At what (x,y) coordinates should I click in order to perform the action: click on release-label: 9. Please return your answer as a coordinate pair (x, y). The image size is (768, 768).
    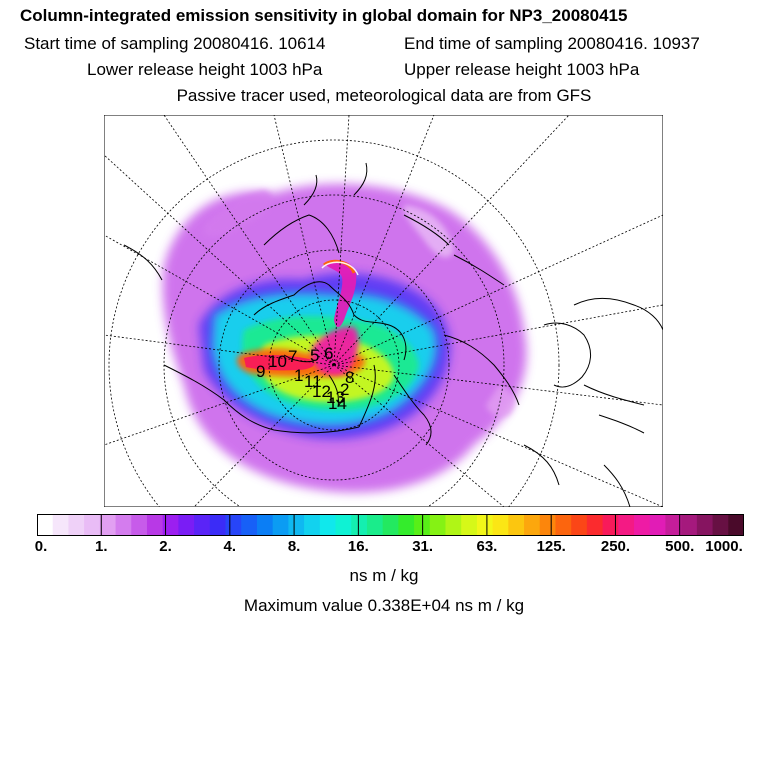
    Looking at the image, I should click on (260, 371).